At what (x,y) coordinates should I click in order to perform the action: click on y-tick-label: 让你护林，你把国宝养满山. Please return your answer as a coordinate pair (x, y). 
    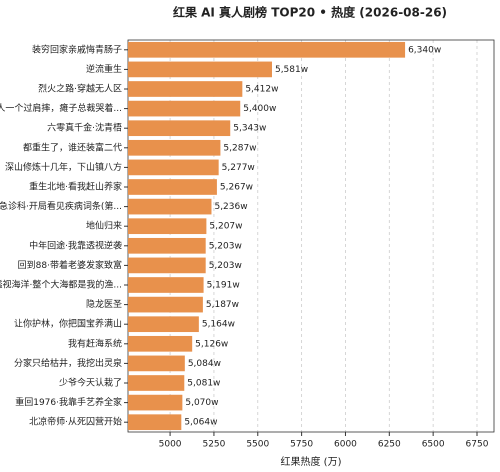
    Looking at the image, I should click on (68, 324).